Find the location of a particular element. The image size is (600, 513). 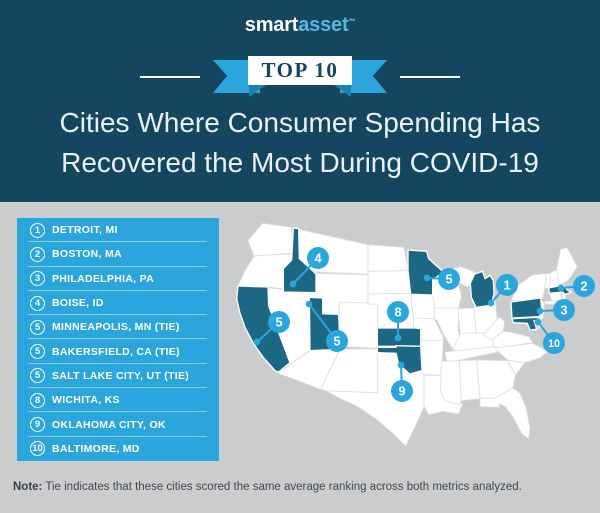

smartasset-logo: smartasset™ is located at coordinates (300, 25).